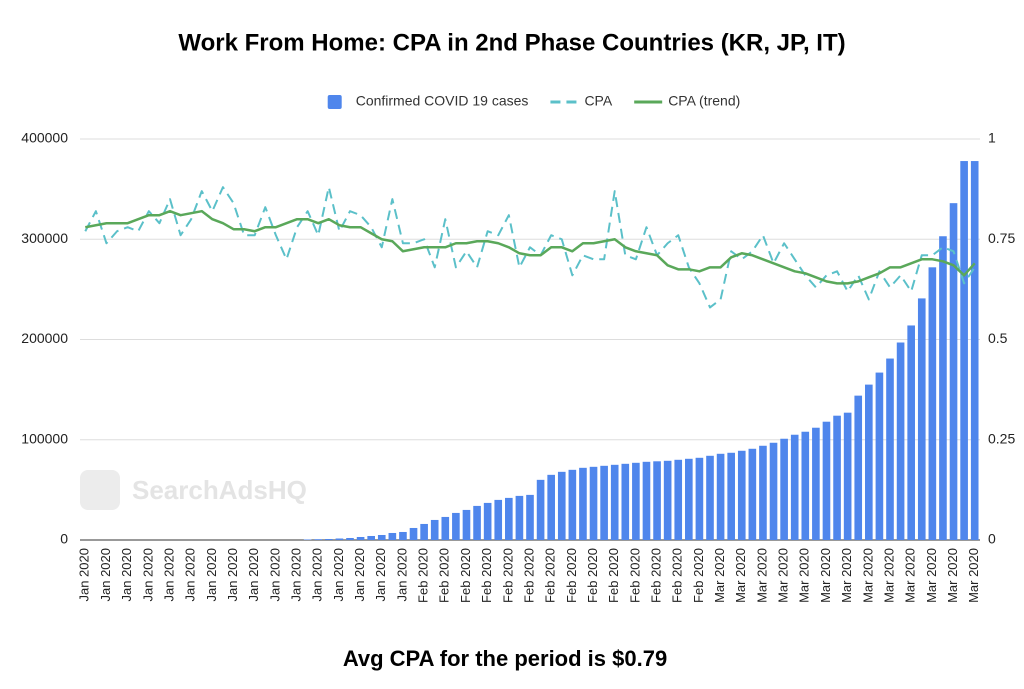 The width and height of the screenshot is (1024, 689). I want to click on y-tick-label: 0, so click(64, 539).